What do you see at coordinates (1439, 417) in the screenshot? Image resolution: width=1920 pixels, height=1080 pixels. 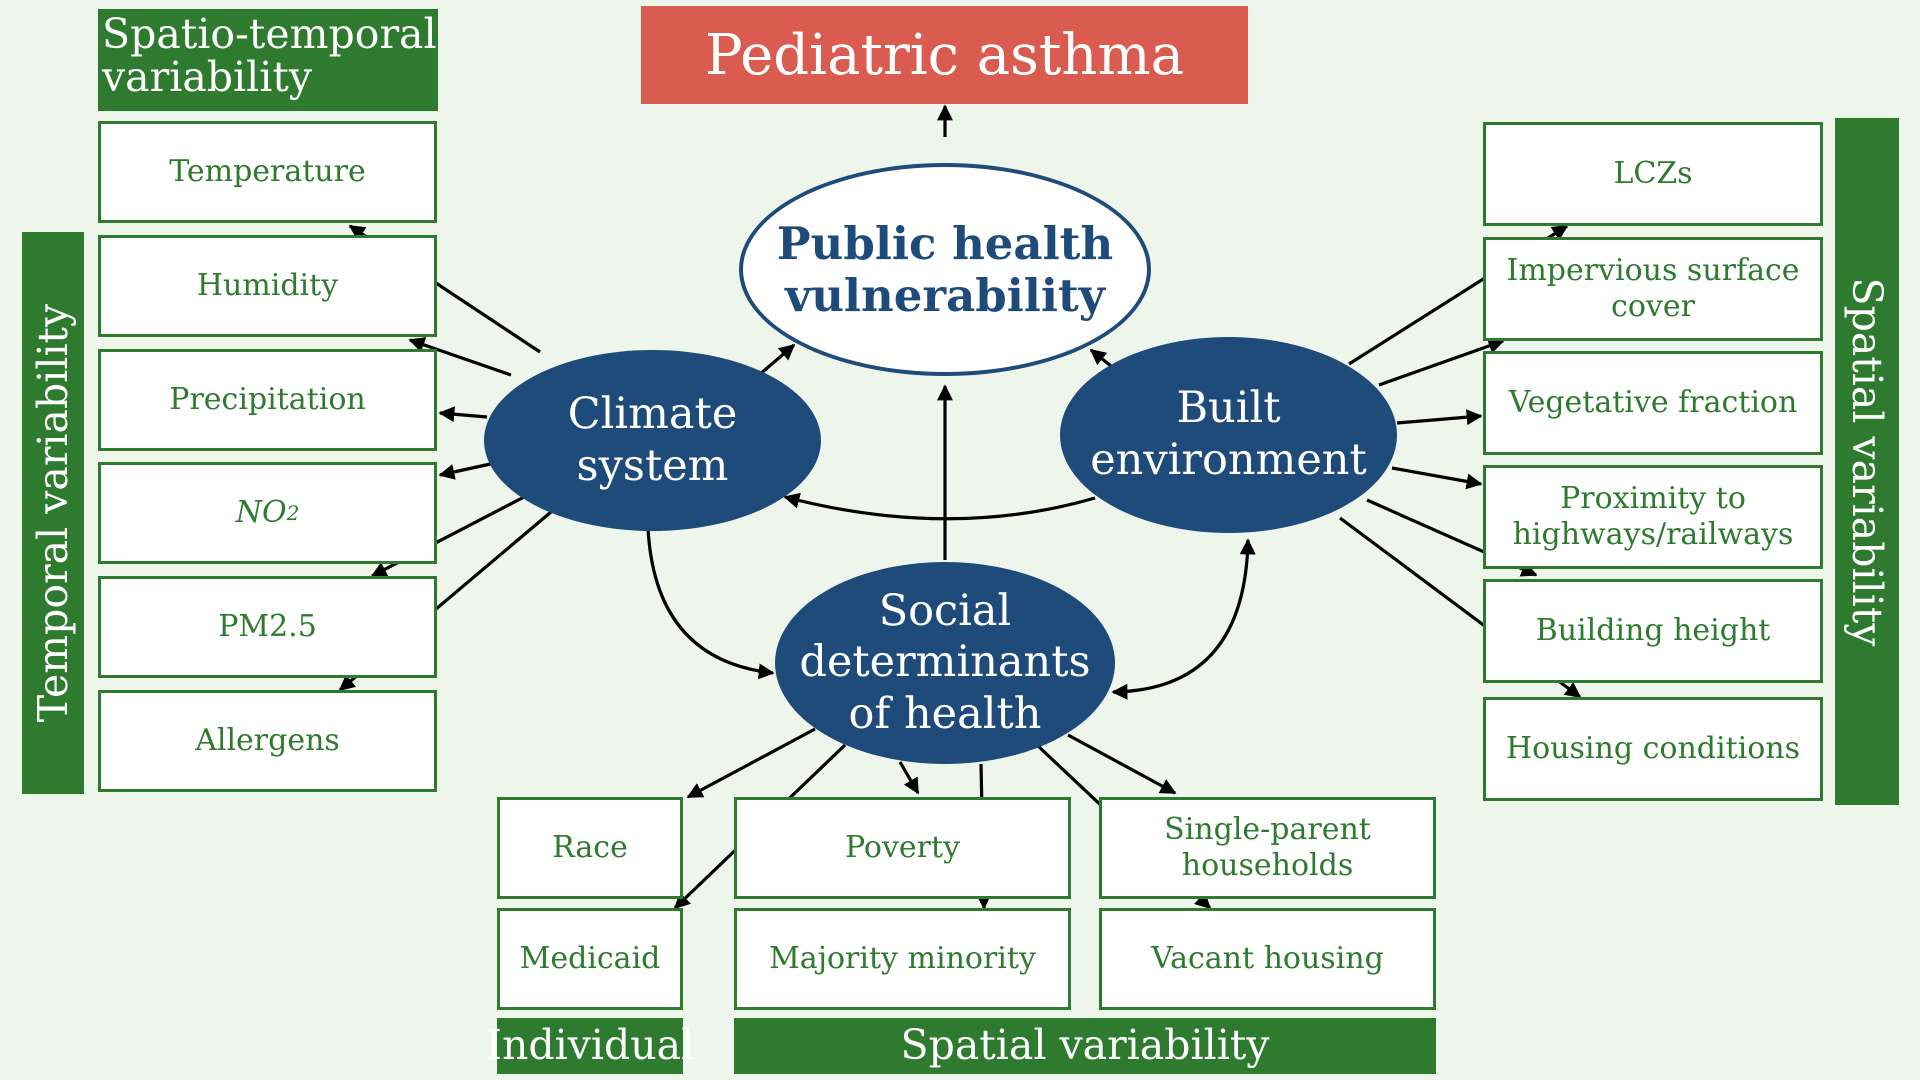 I see `arrow-built-vegetative` at bounding box center [1439, 417].